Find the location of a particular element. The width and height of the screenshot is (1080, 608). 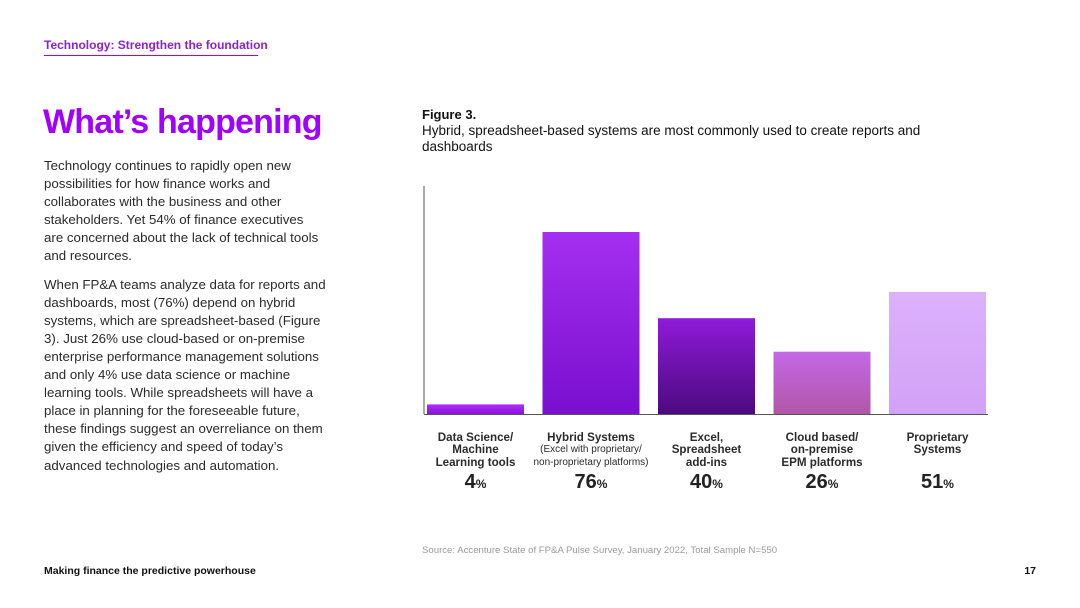

value-number: 40 is located at coordinates (701, 482).